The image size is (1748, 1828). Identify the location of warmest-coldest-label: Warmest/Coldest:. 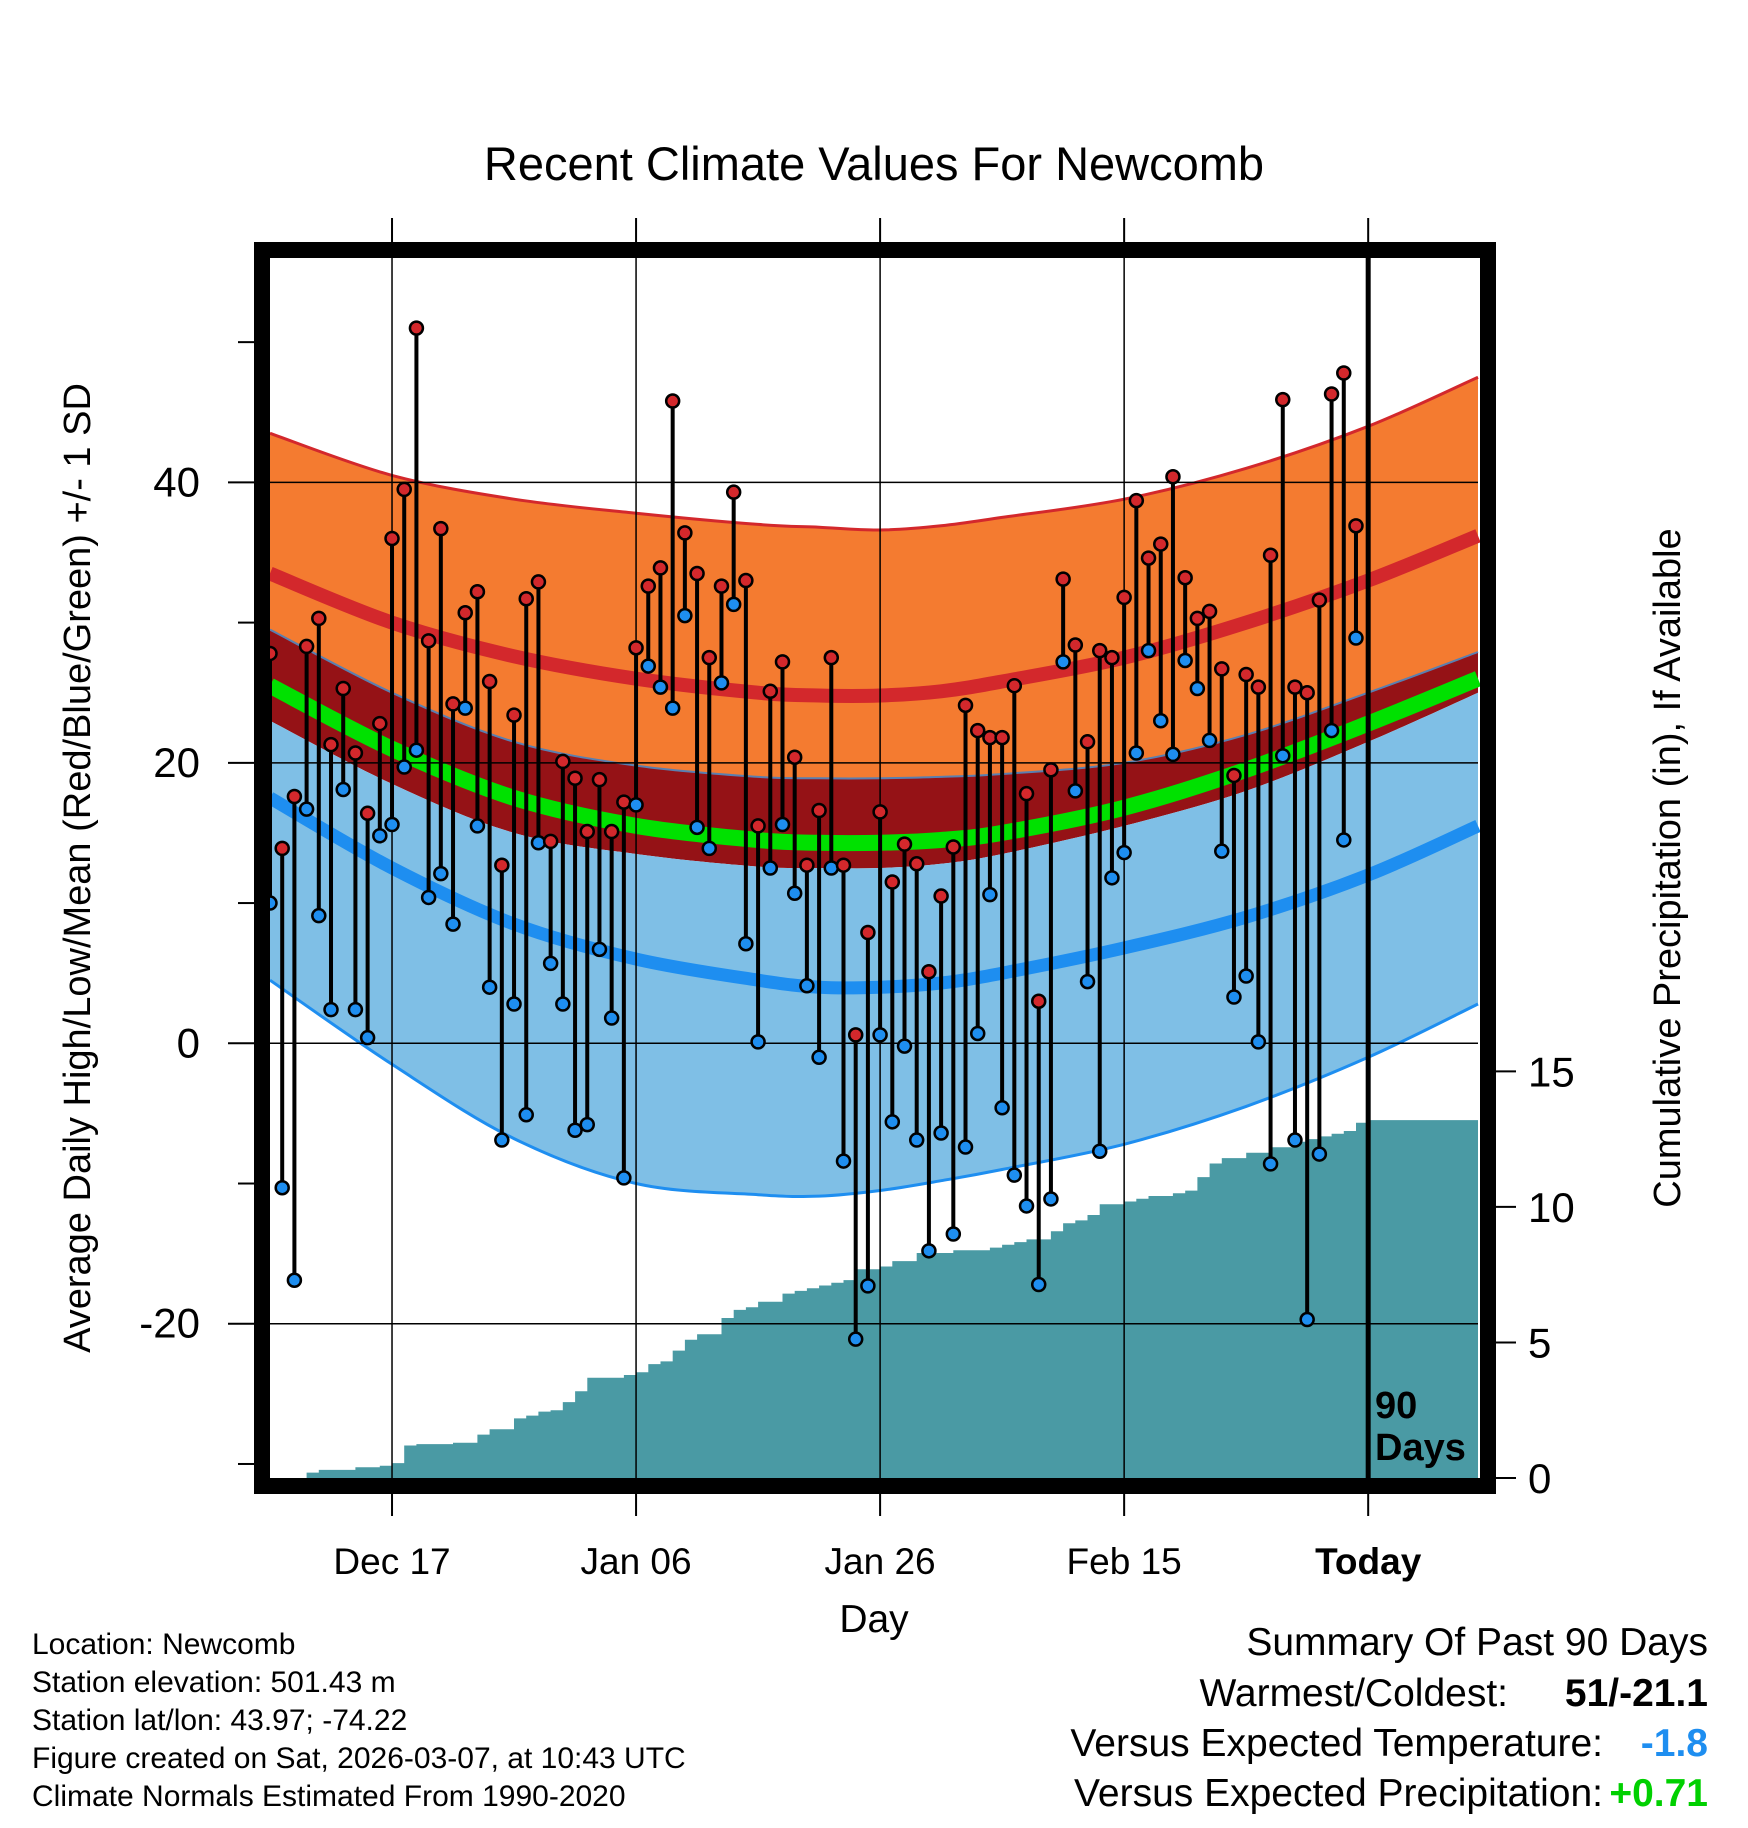
(1353, 1693).